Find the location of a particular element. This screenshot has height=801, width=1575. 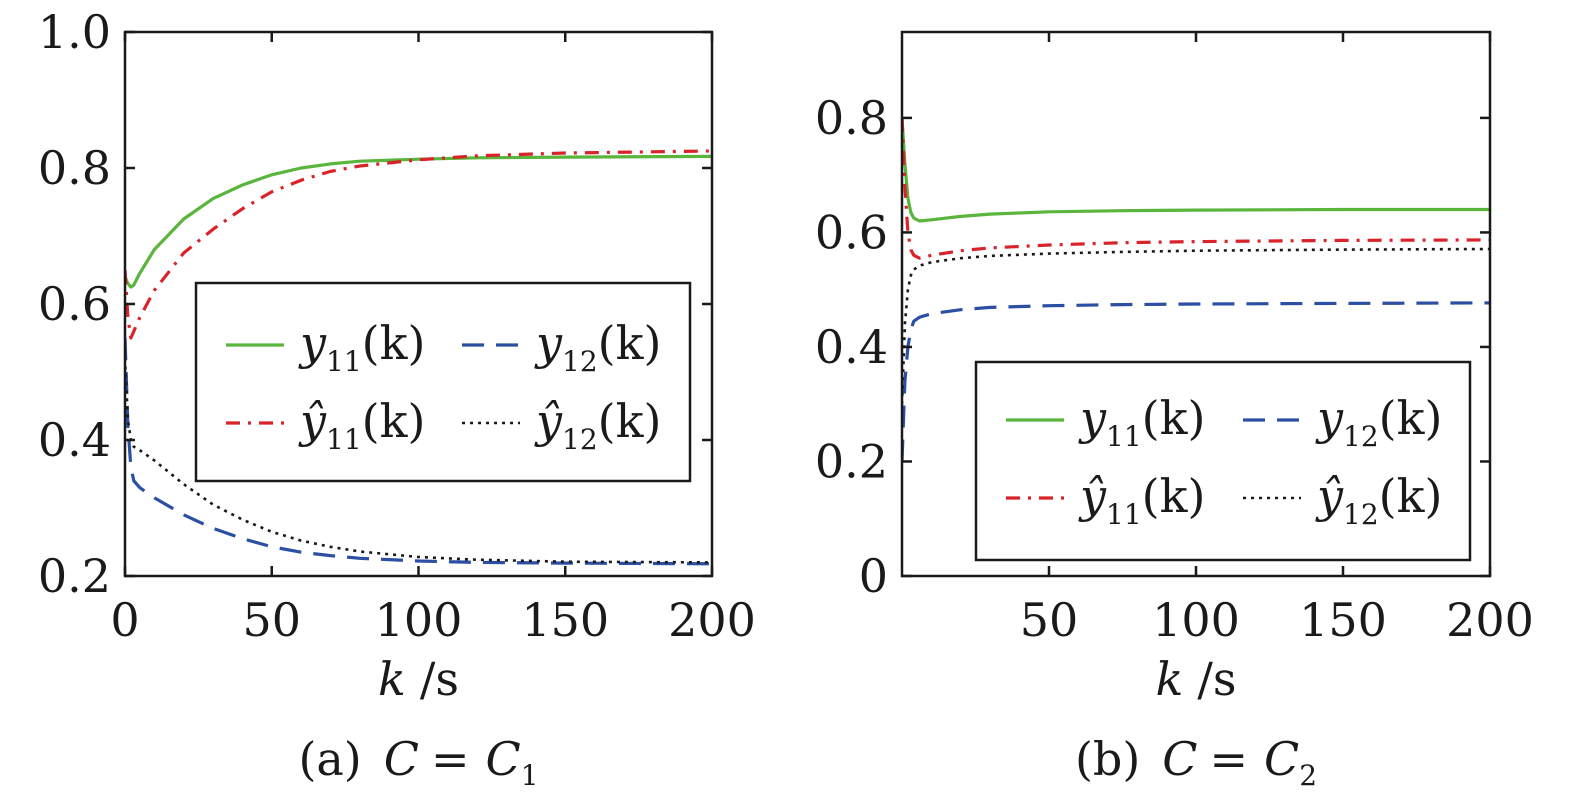

caption-sub: 2 is located at coordinates (1308, 775).